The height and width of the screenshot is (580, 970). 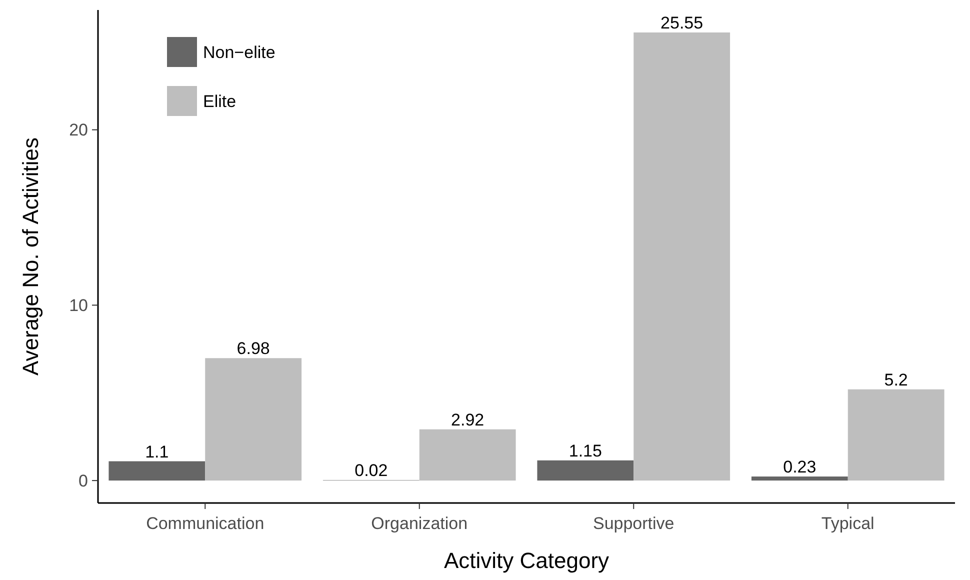 I want to click on data-label: 1.1, so click(x=157, y=452).